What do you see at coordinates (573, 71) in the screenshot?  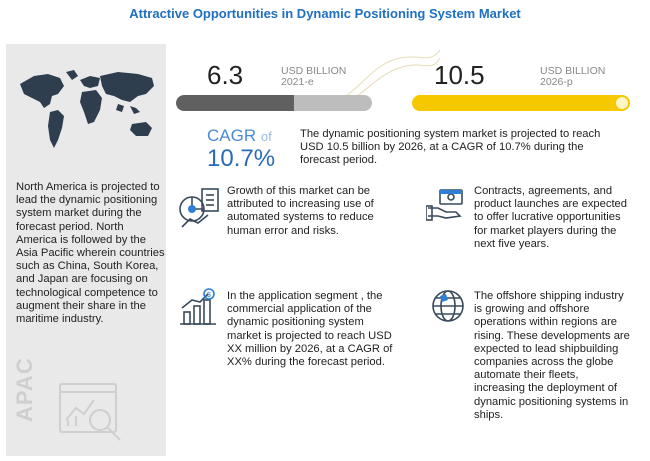 I see `market-end-unit: USD BILLION` at bounding box center [573, 71].